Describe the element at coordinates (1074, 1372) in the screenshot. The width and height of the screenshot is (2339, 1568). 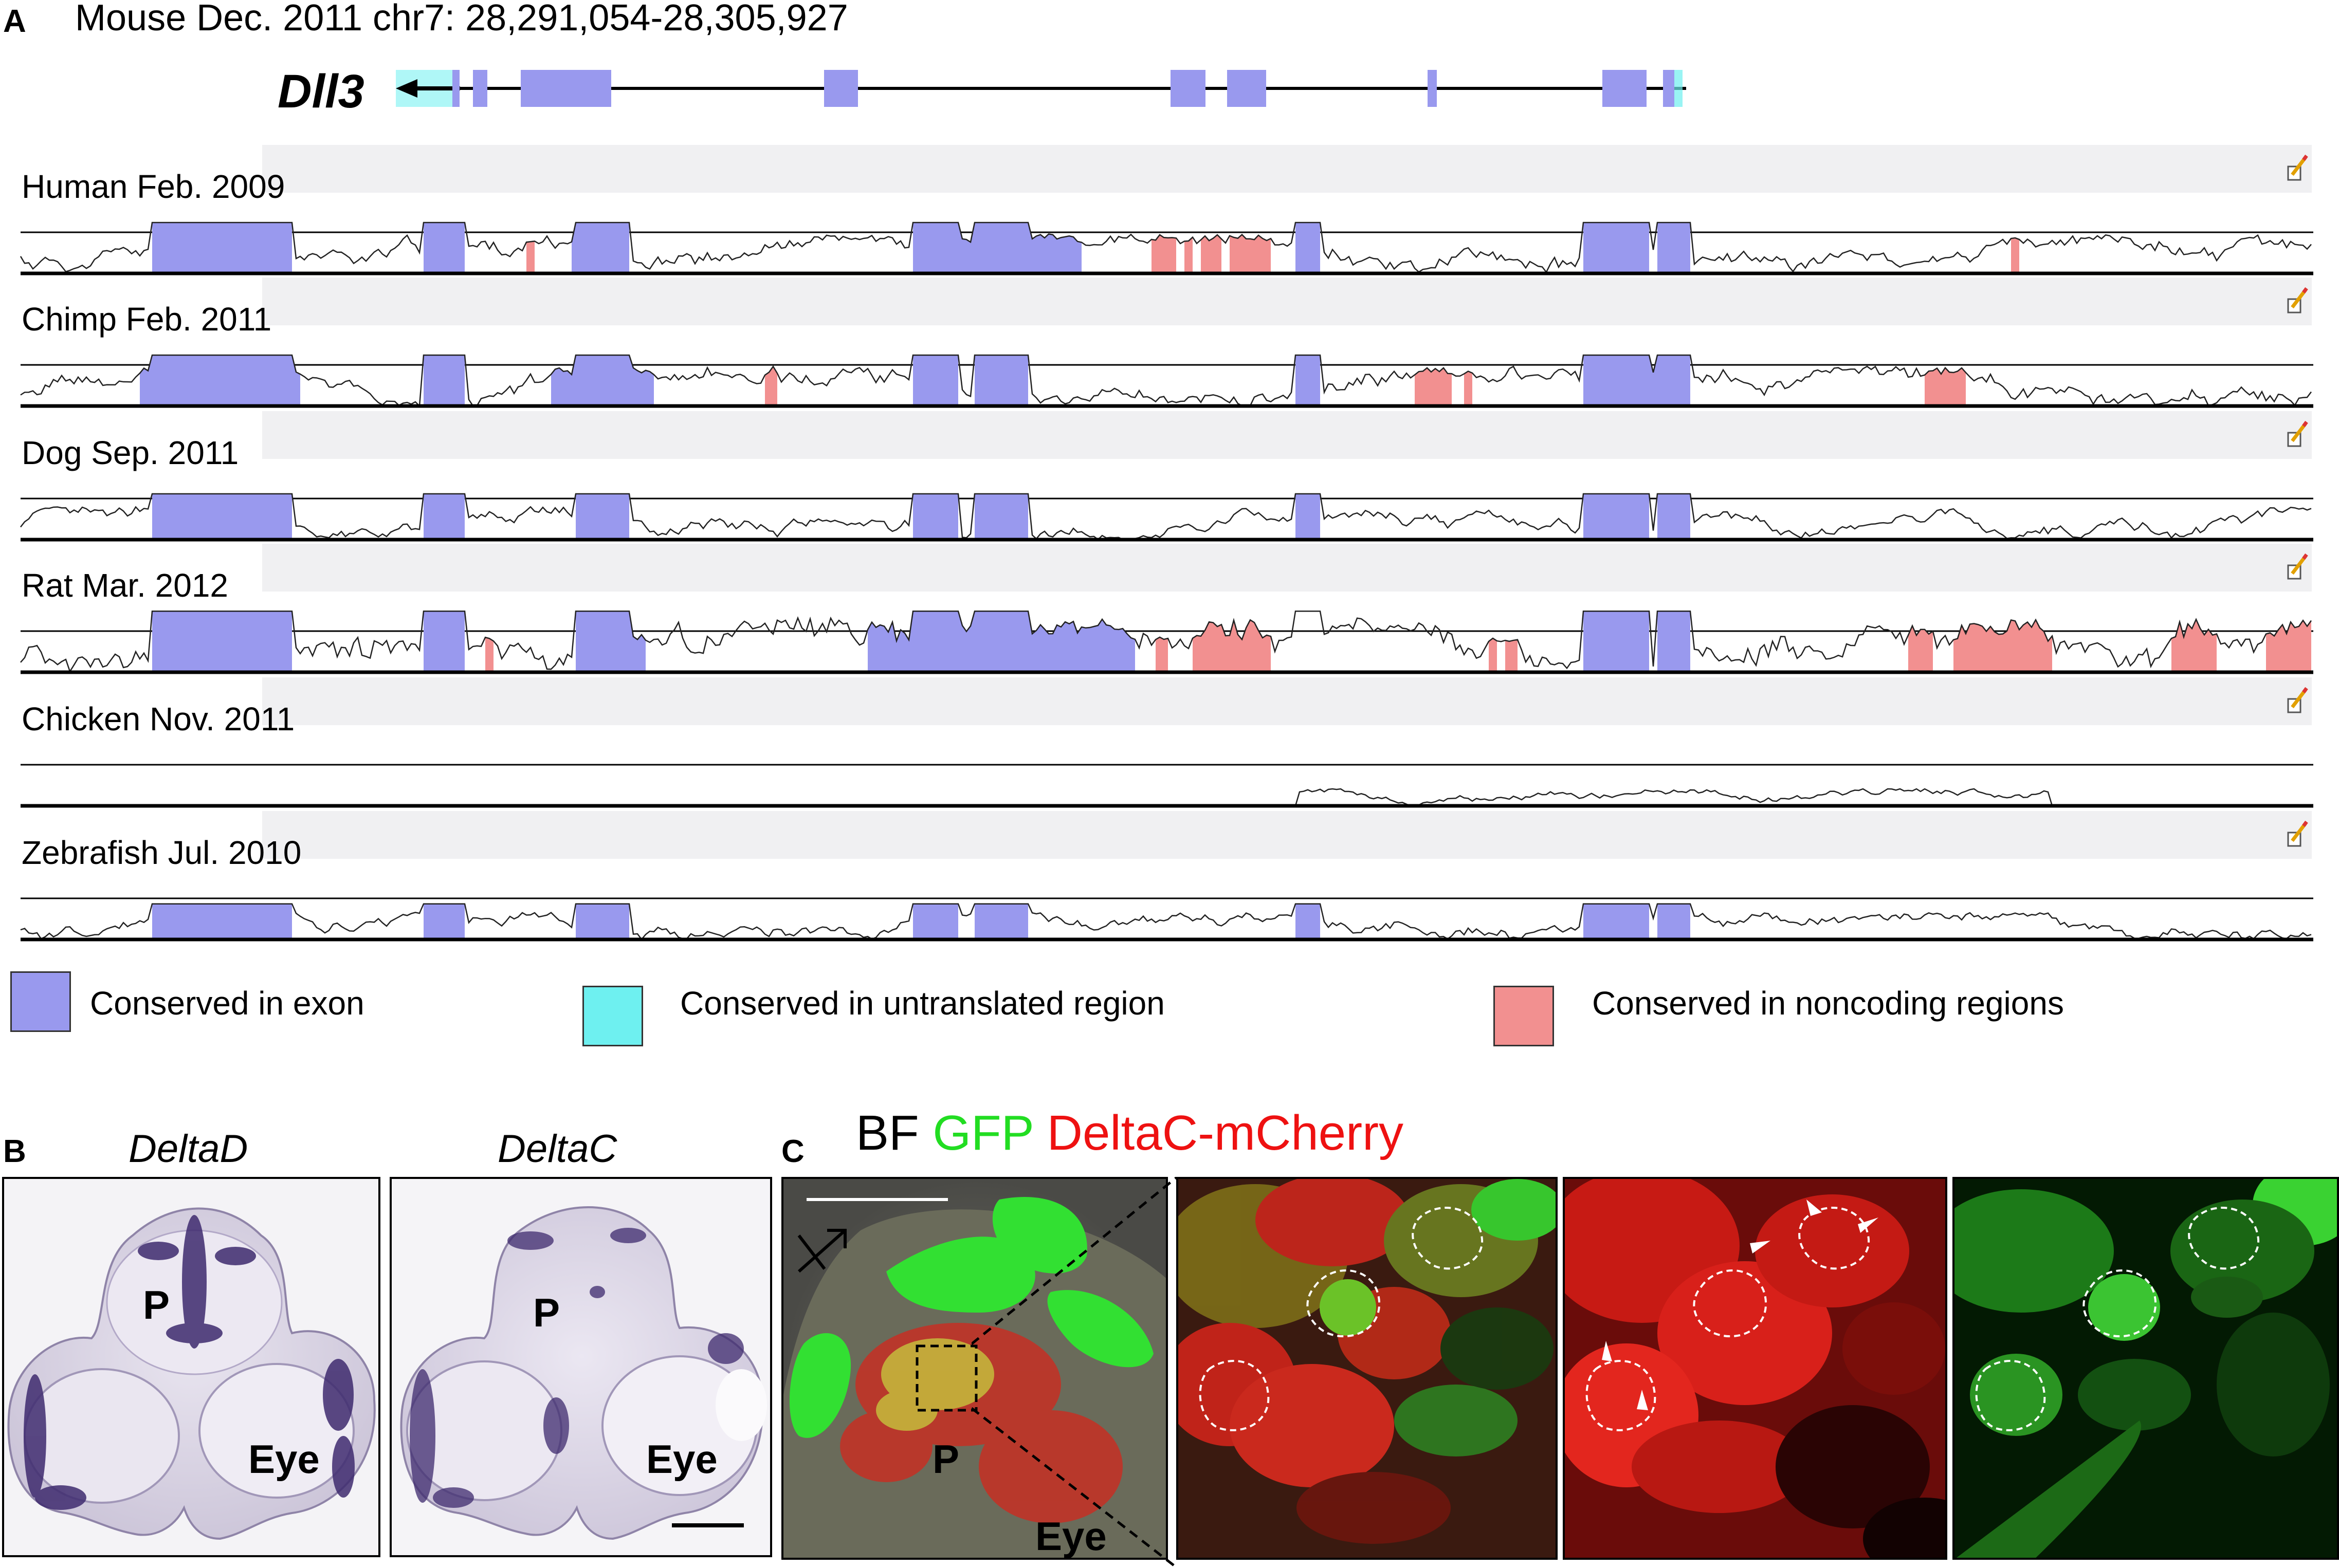
I see `zoom-projection-lines` at that location.